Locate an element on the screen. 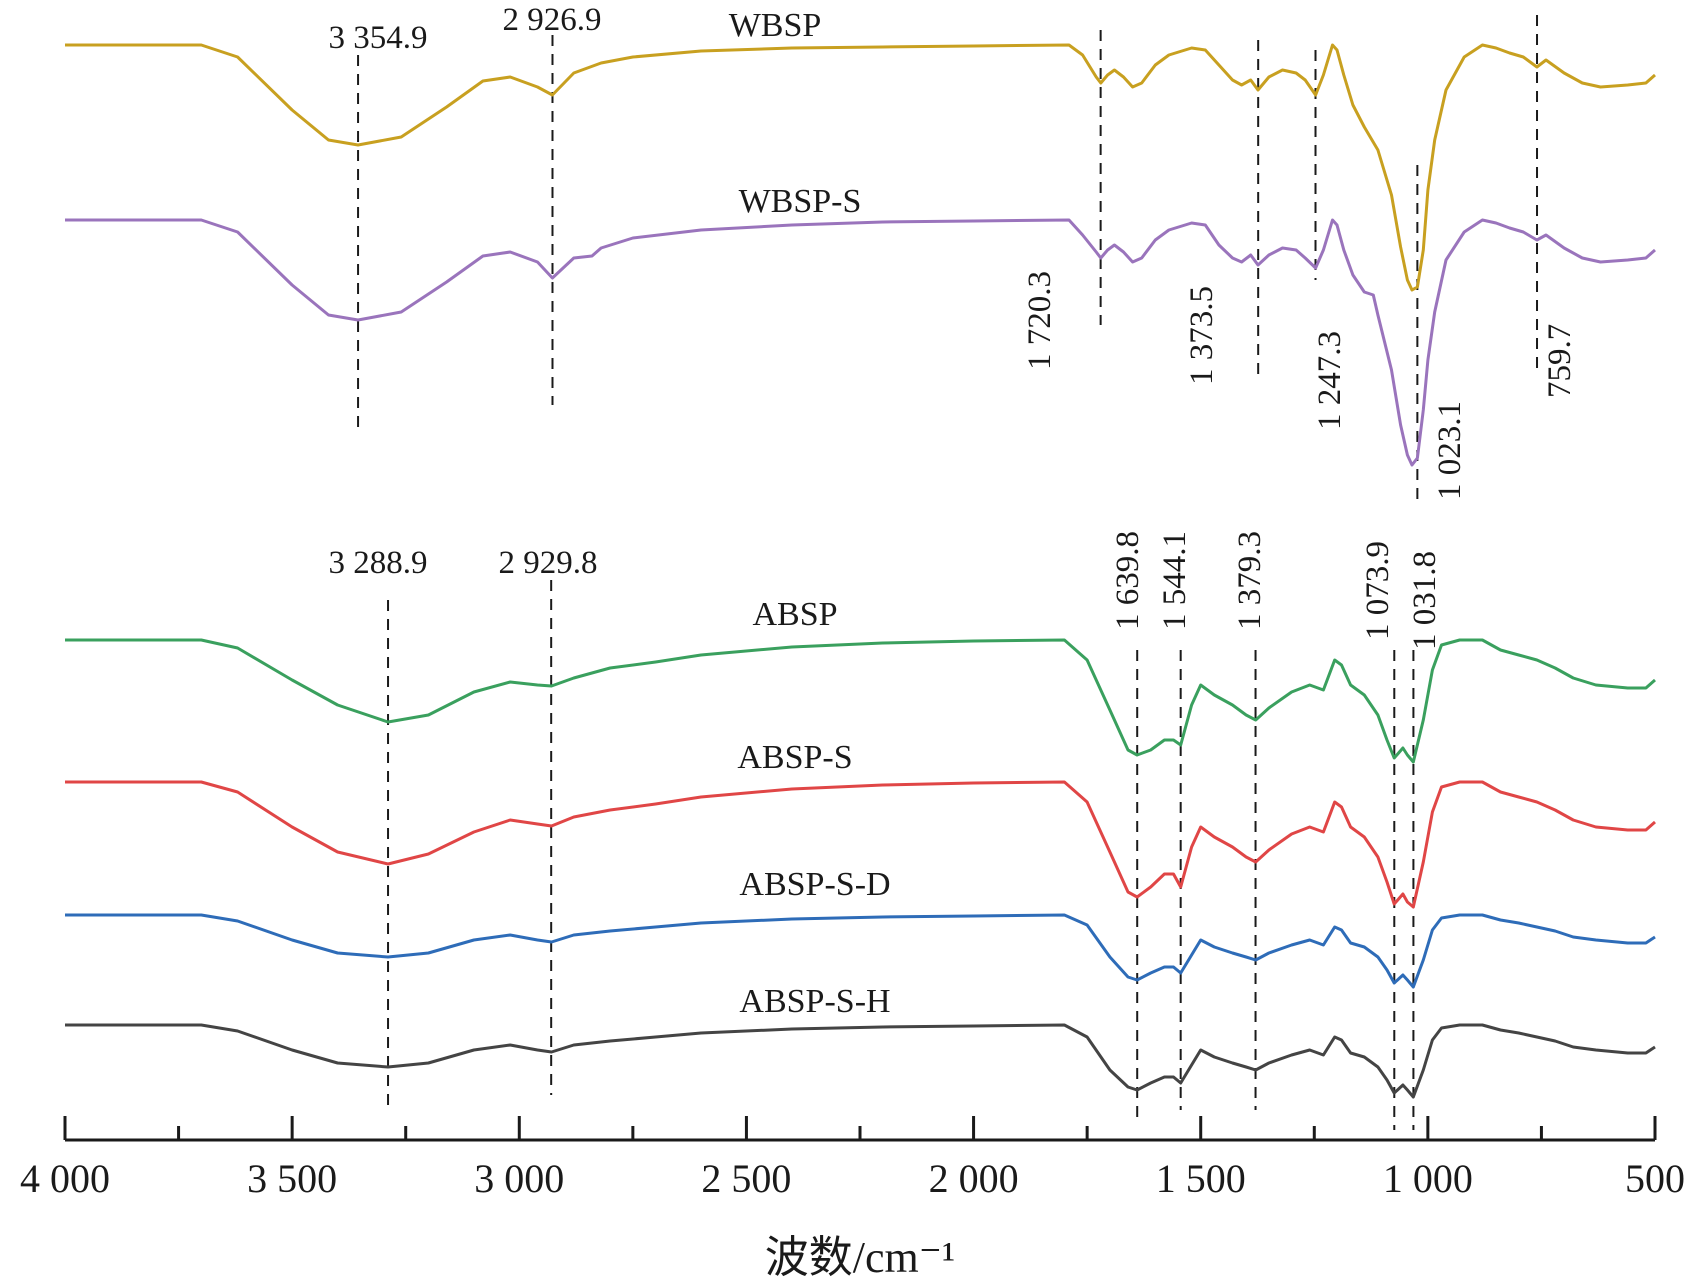 The image size is (1695, 1286). x-tick-label: 3 500 is located at coordinates (292, 1178).